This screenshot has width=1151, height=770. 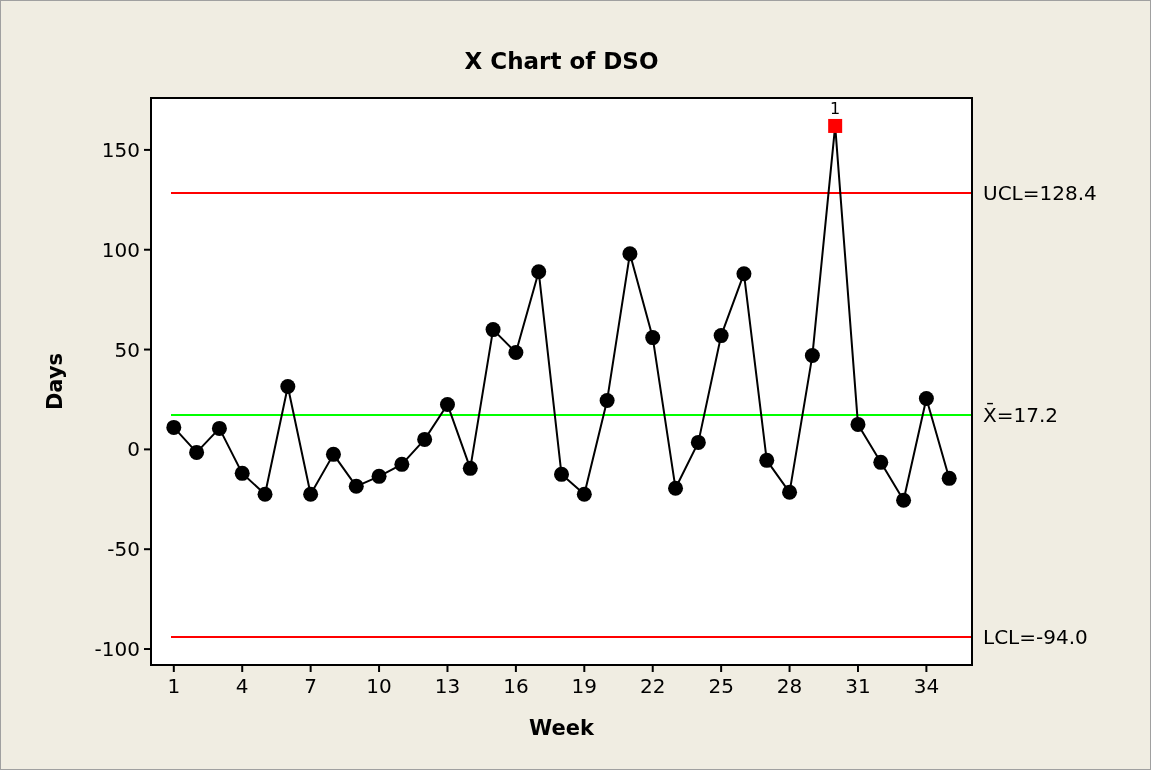 I want to click on ref-line-label: LCL=-94.0, so click(x=1035, y=637).